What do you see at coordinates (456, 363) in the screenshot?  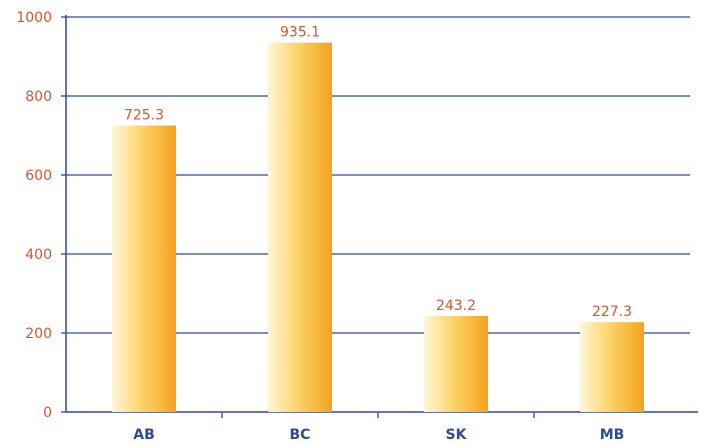 I see `bar-sk` at bounding box center [456, 363].